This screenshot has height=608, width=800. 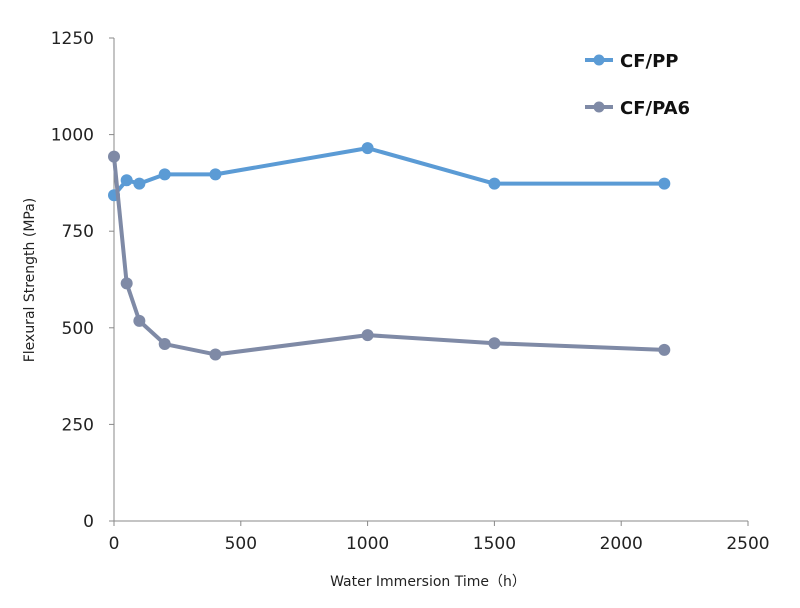 What do you see at coordinates (655, 108) in the screenshot?
I see `legend-label: CF/PA6` at bounding box center [655, 108].